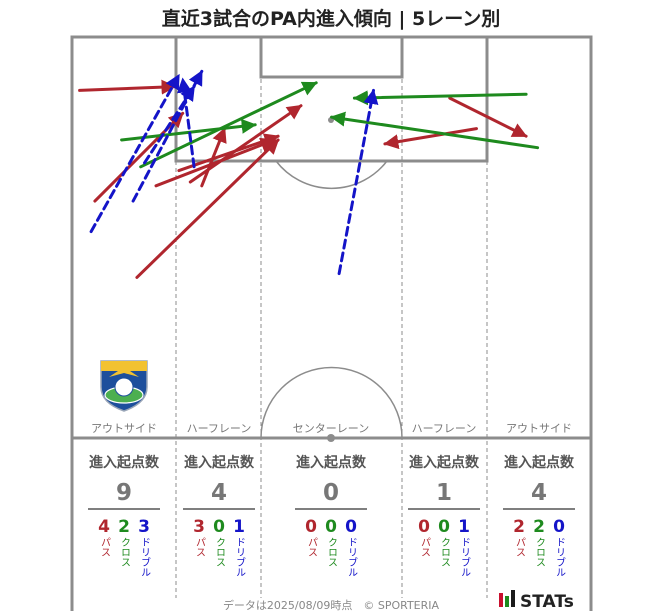 The image size is (663, 611). I want to click on emblem-top, so click(124, 366).